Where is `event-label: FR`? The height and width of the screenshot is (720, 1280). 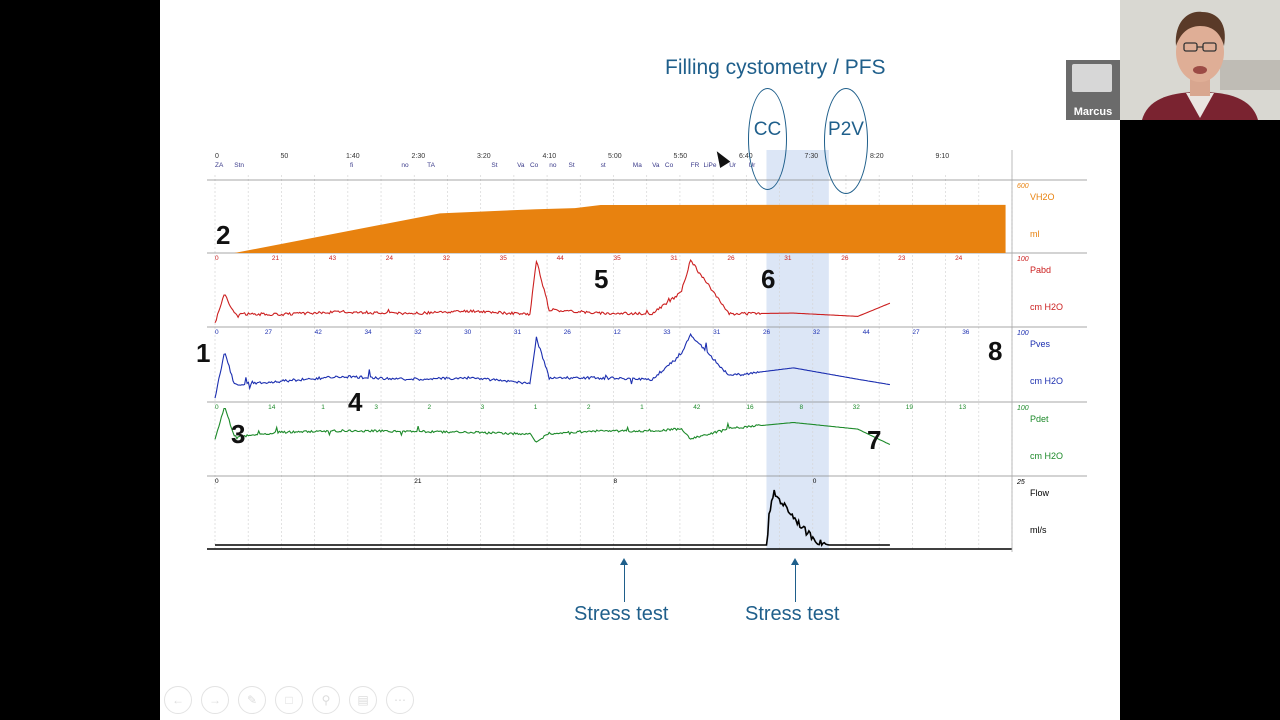 event-label: FR is located at coordinates (695, 165).